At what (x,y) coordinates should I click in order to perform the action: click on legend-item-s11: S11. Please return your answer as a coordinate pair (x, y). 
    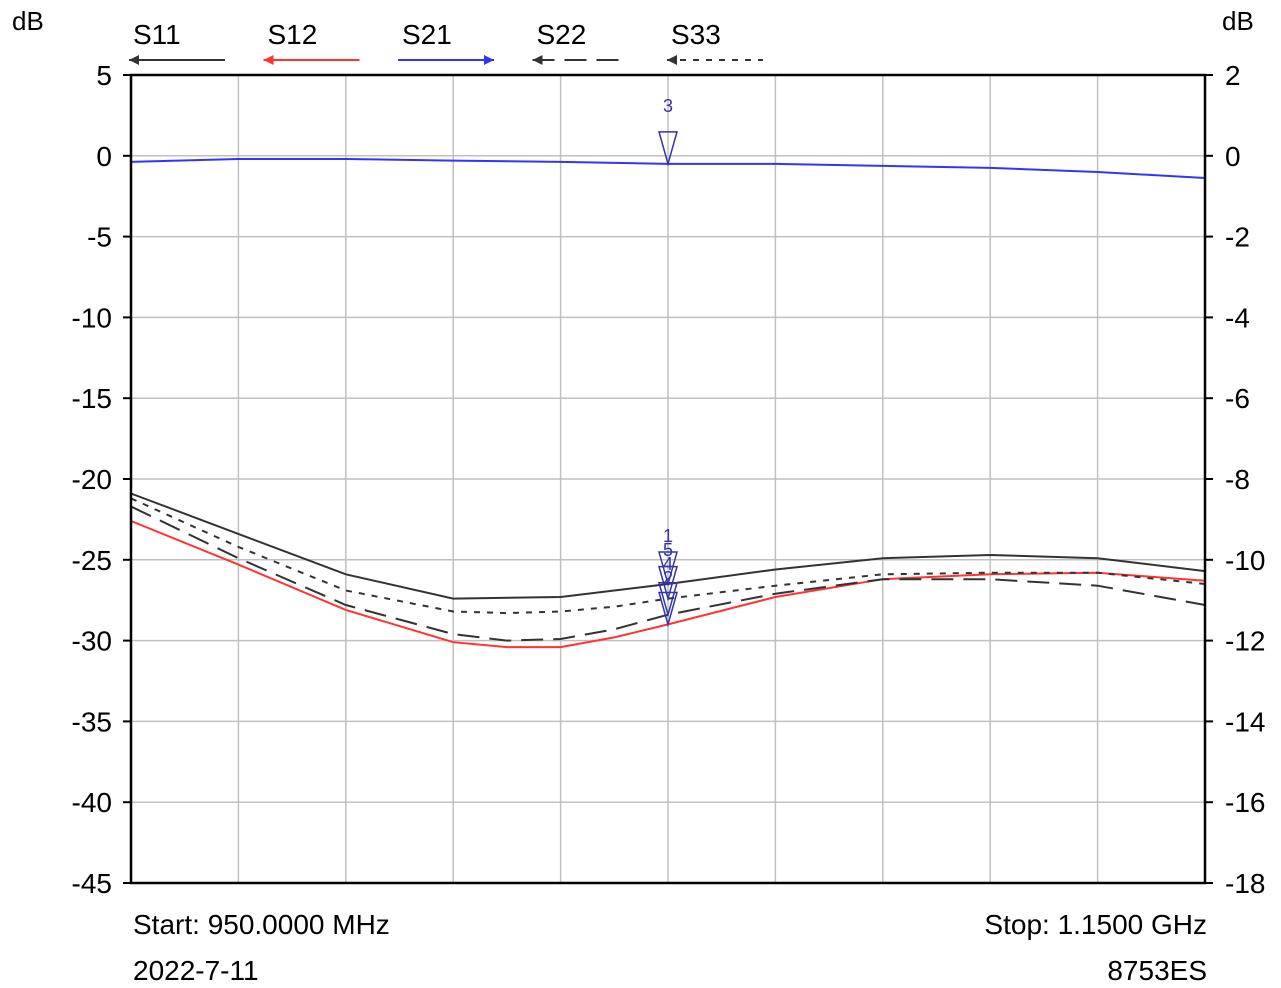
    Looking at the image, I should click on (177, 42).